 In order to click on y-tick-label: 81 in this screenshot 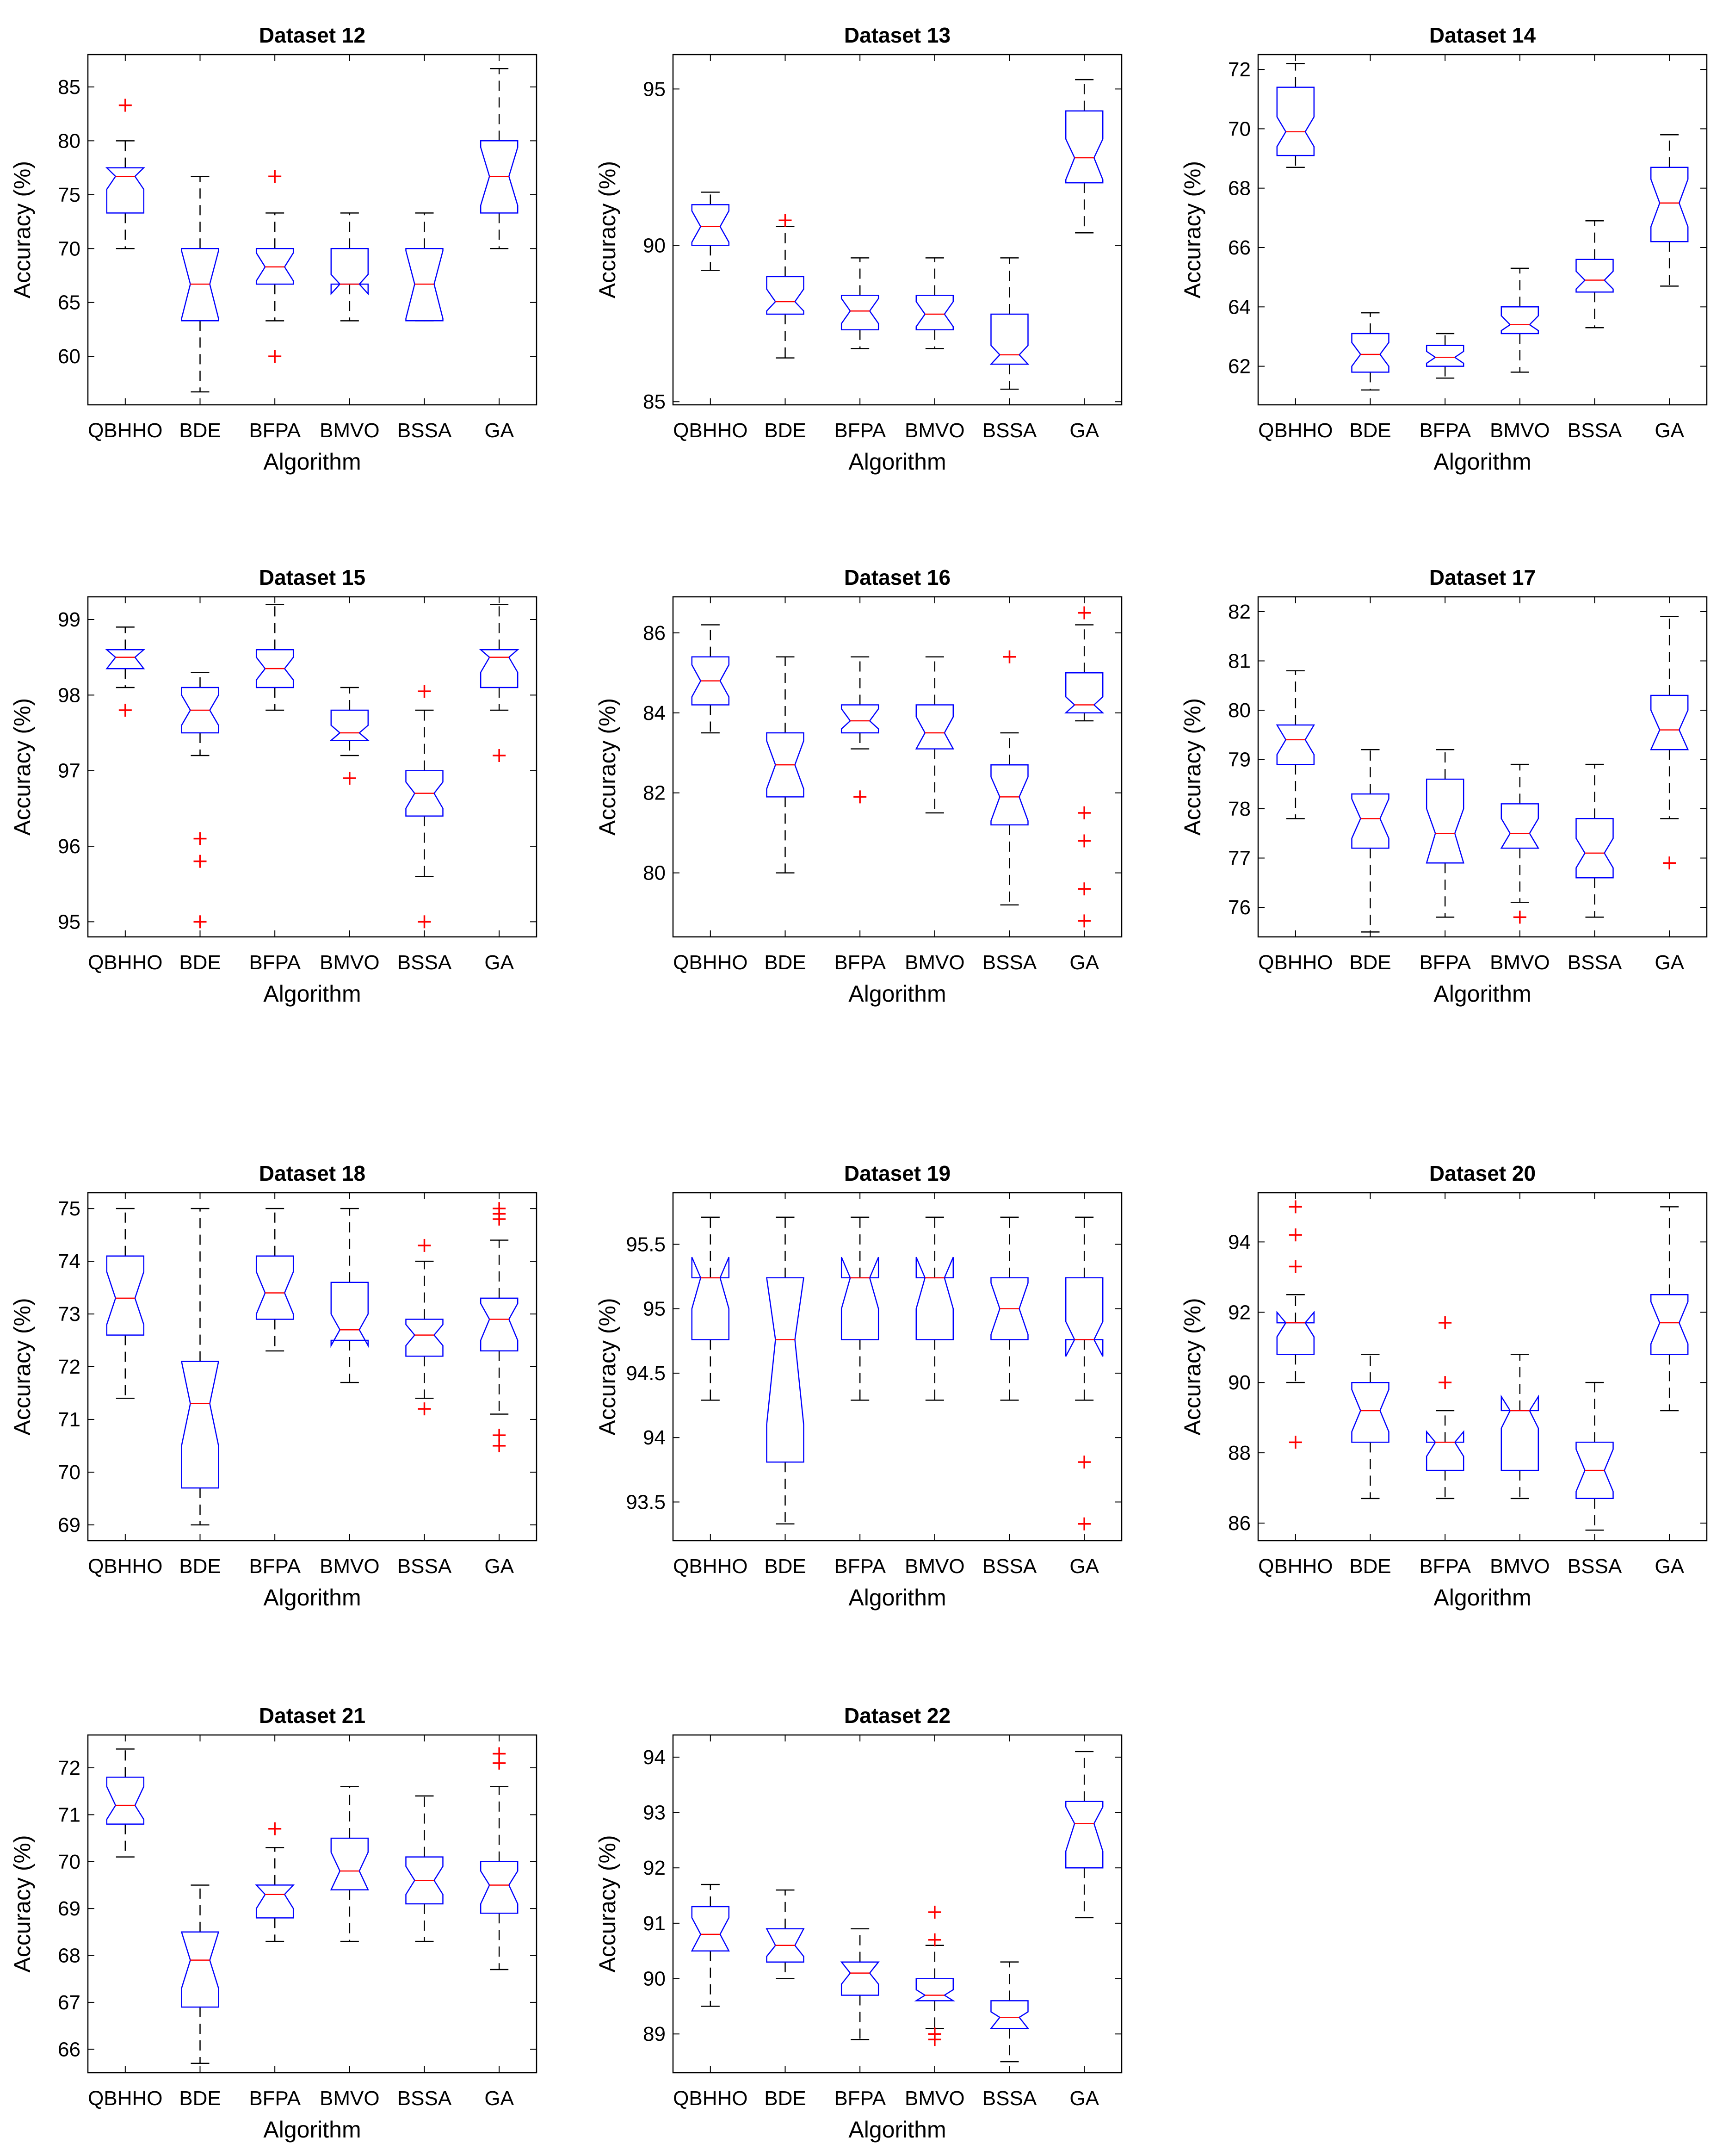, I will do `click(1240, 661)`.